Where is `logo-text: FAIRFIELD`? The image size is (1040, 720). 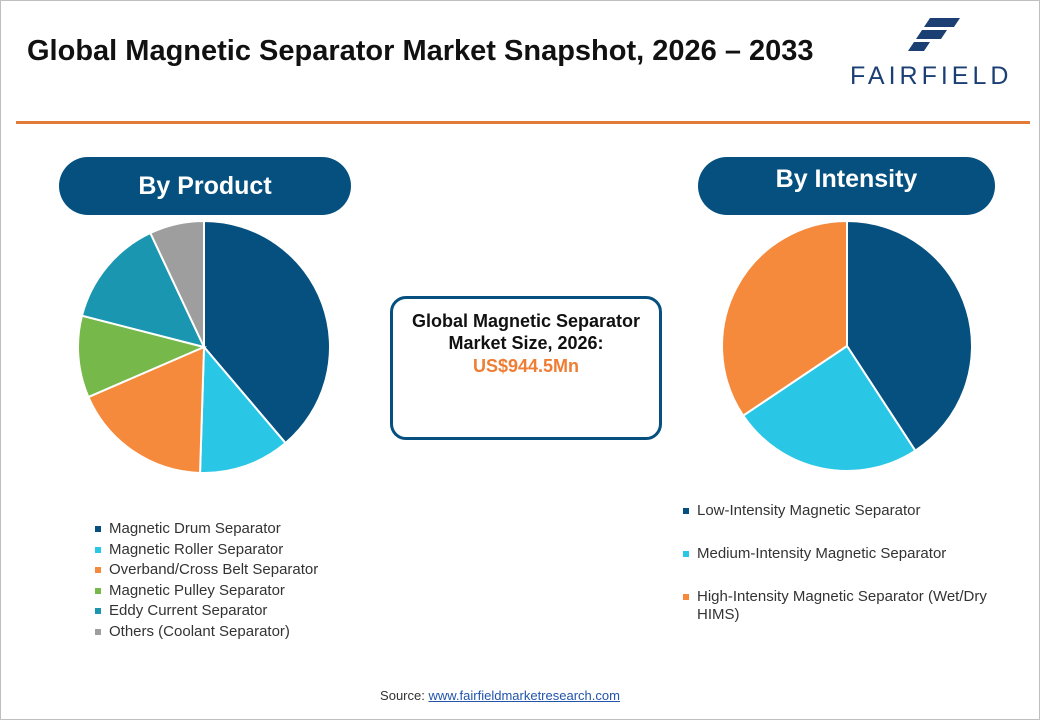 logo-text: FAIRFIELD is located at coordinates (931, 76).